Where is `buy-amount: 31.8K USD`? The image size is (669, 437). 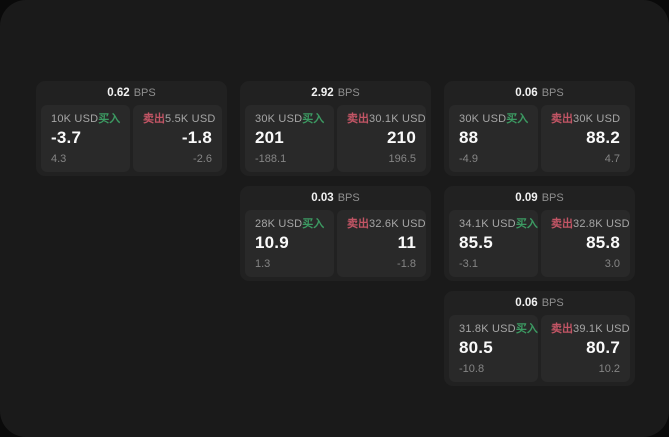 buy-amount: 31.8K USD is located at coordinates (487, 329).